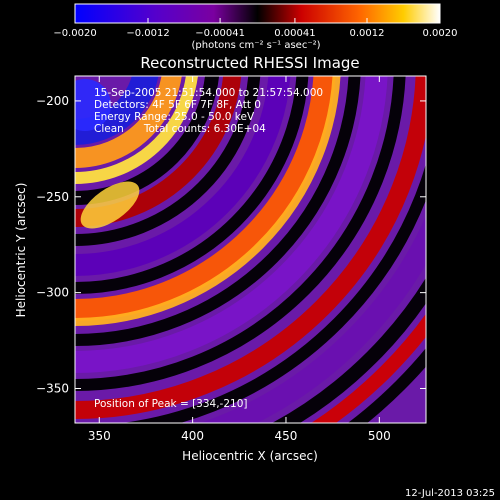 This screenshot has height=500, width=500. Describe the element at coordinates (74, 33) in the screenshot. I see `colorbar-tick-label: −0.0020` at that location.